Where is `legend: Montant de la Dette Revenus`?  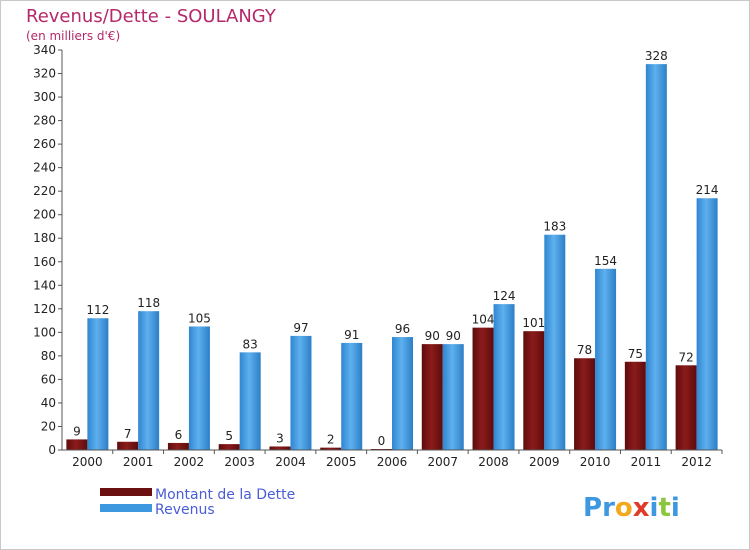
legend: Montant de la Dette Revenus is located at coordinates (197, 502).